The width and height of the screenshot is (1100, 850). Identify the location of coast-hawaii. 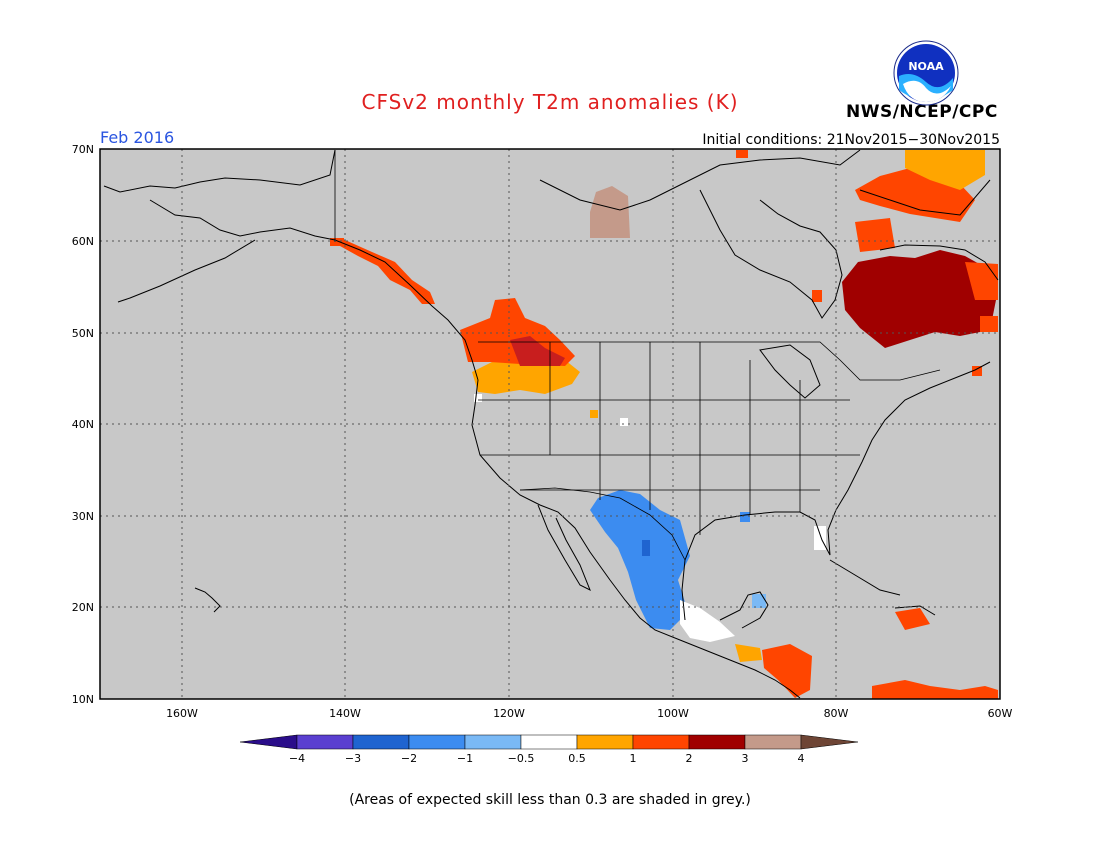
(207, 600).